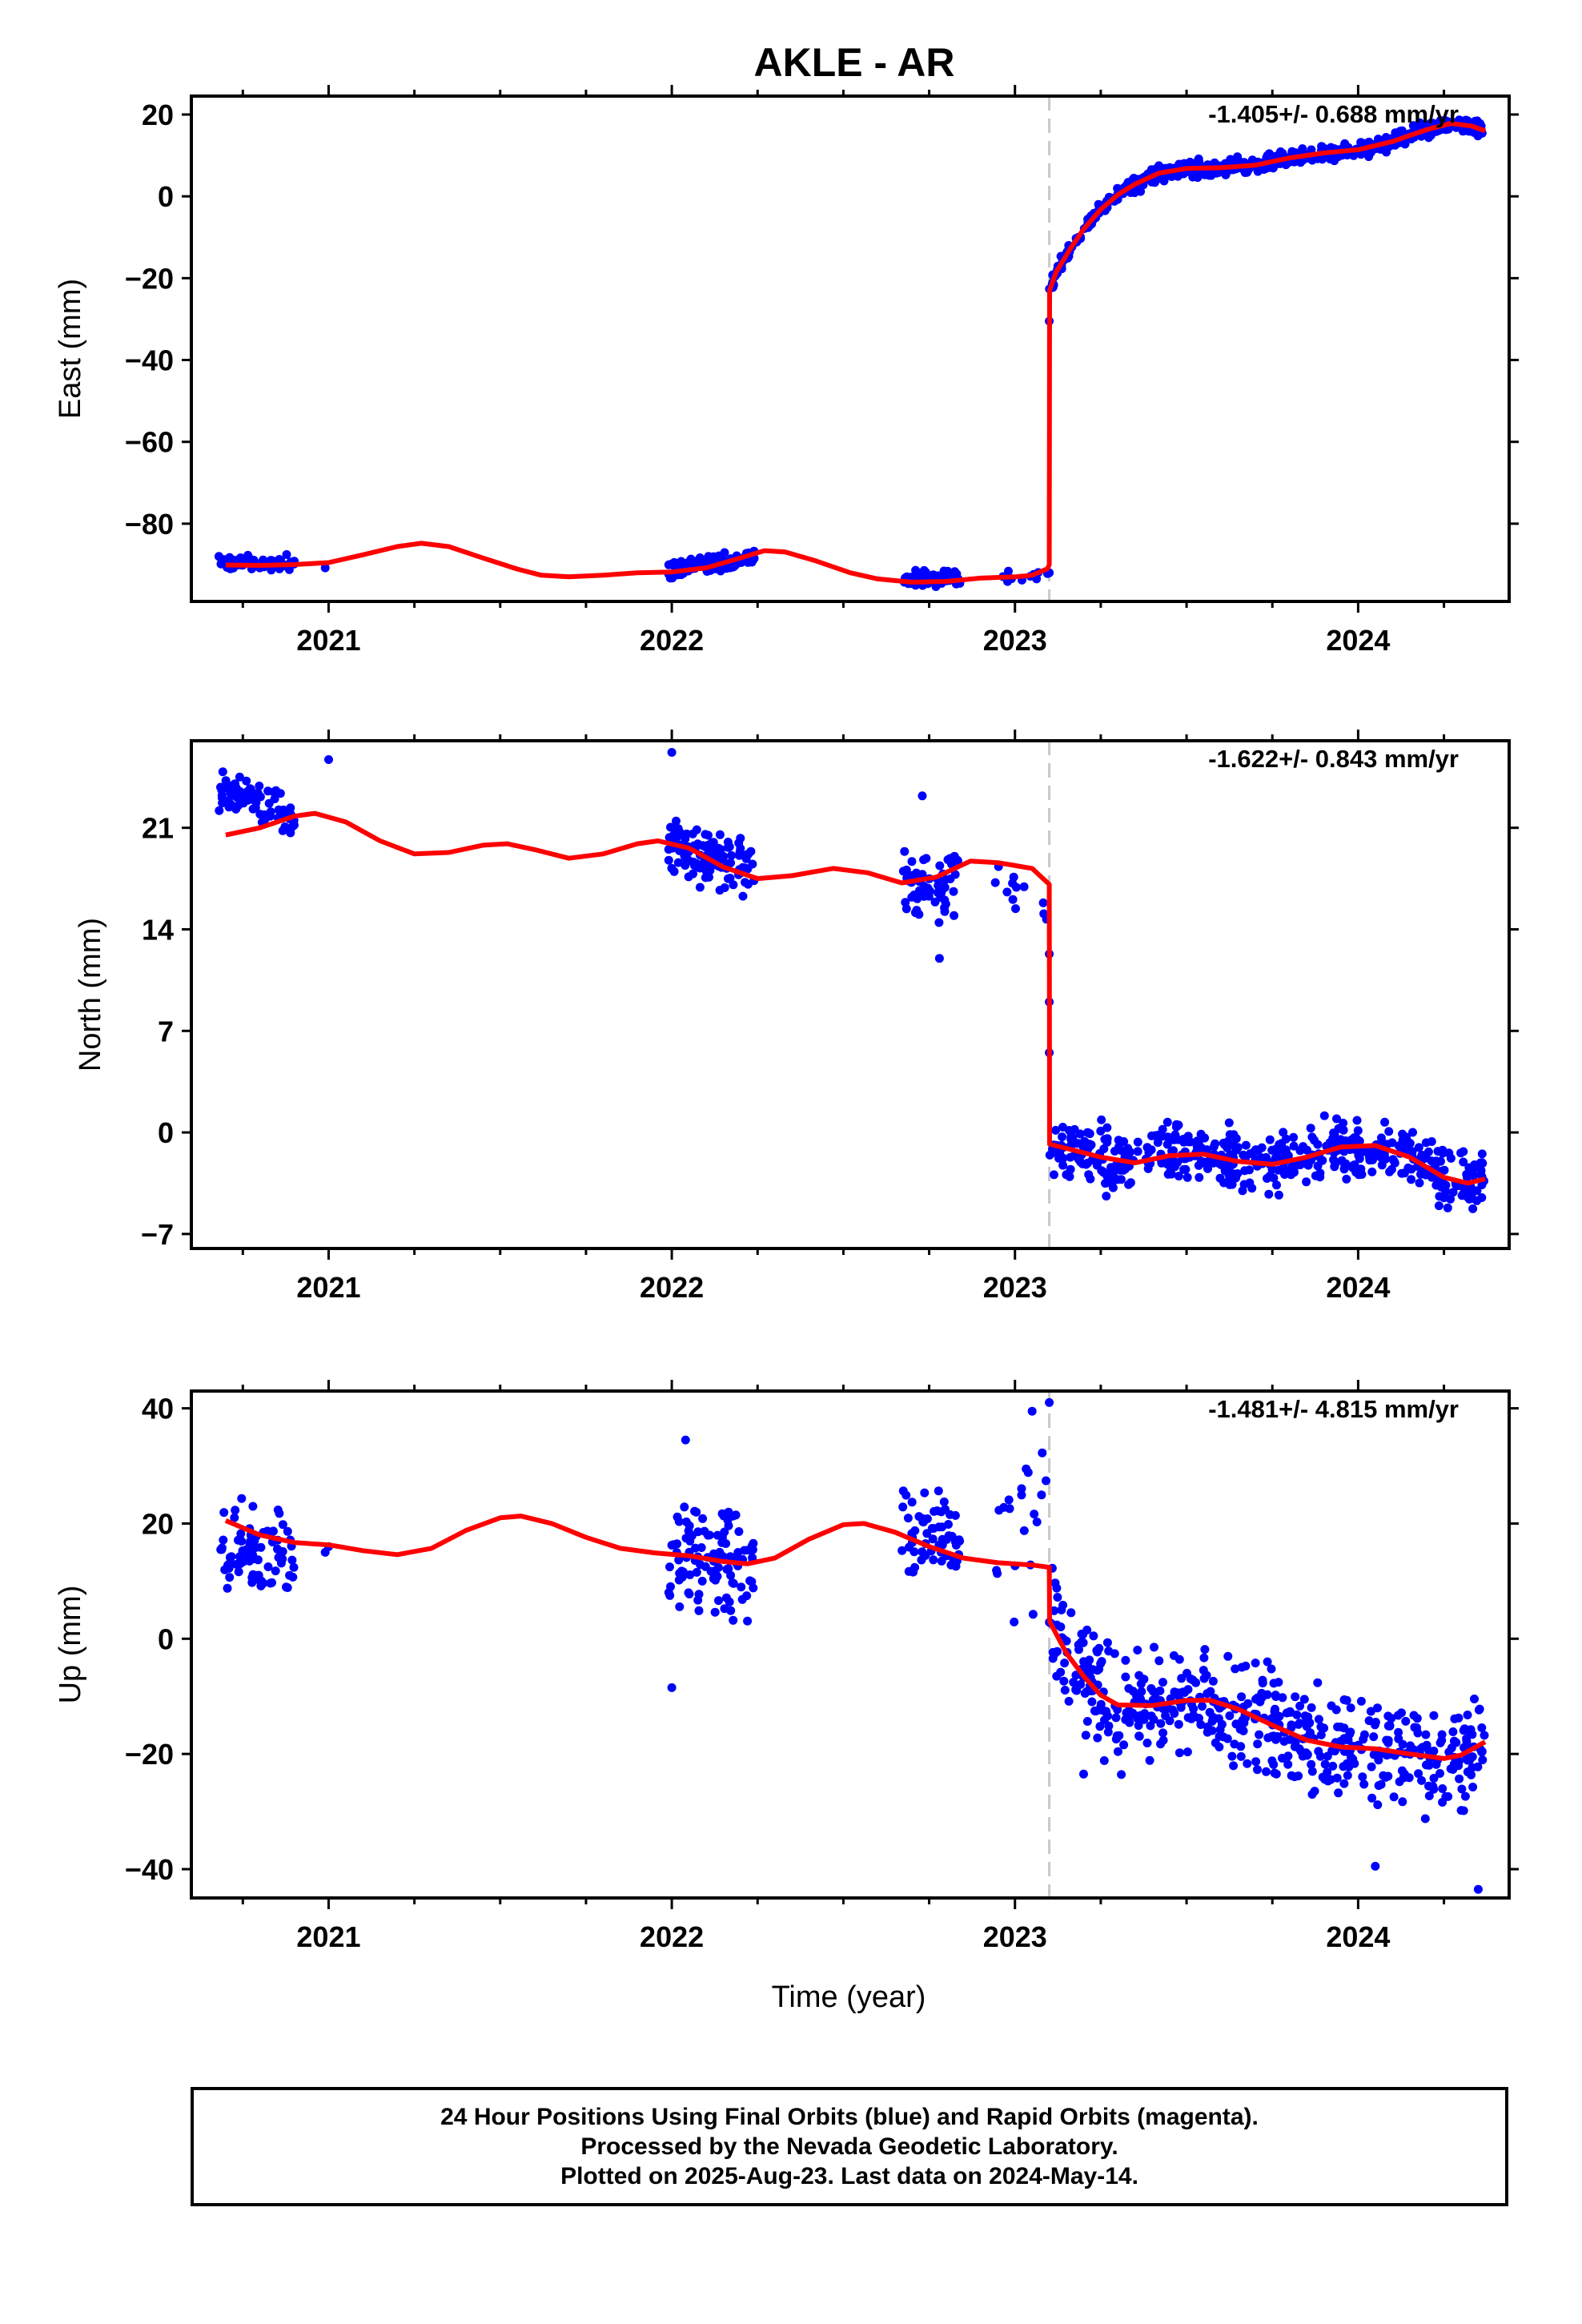  I want to click on x-tick-label: 2023, so click(1015, 1287).